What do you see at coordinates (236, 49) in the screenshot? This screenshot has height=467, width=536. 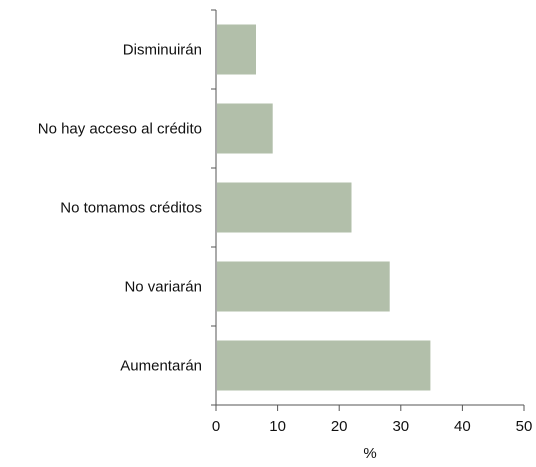 I see `bar-disminuiran` at bounding box center [236, 49].